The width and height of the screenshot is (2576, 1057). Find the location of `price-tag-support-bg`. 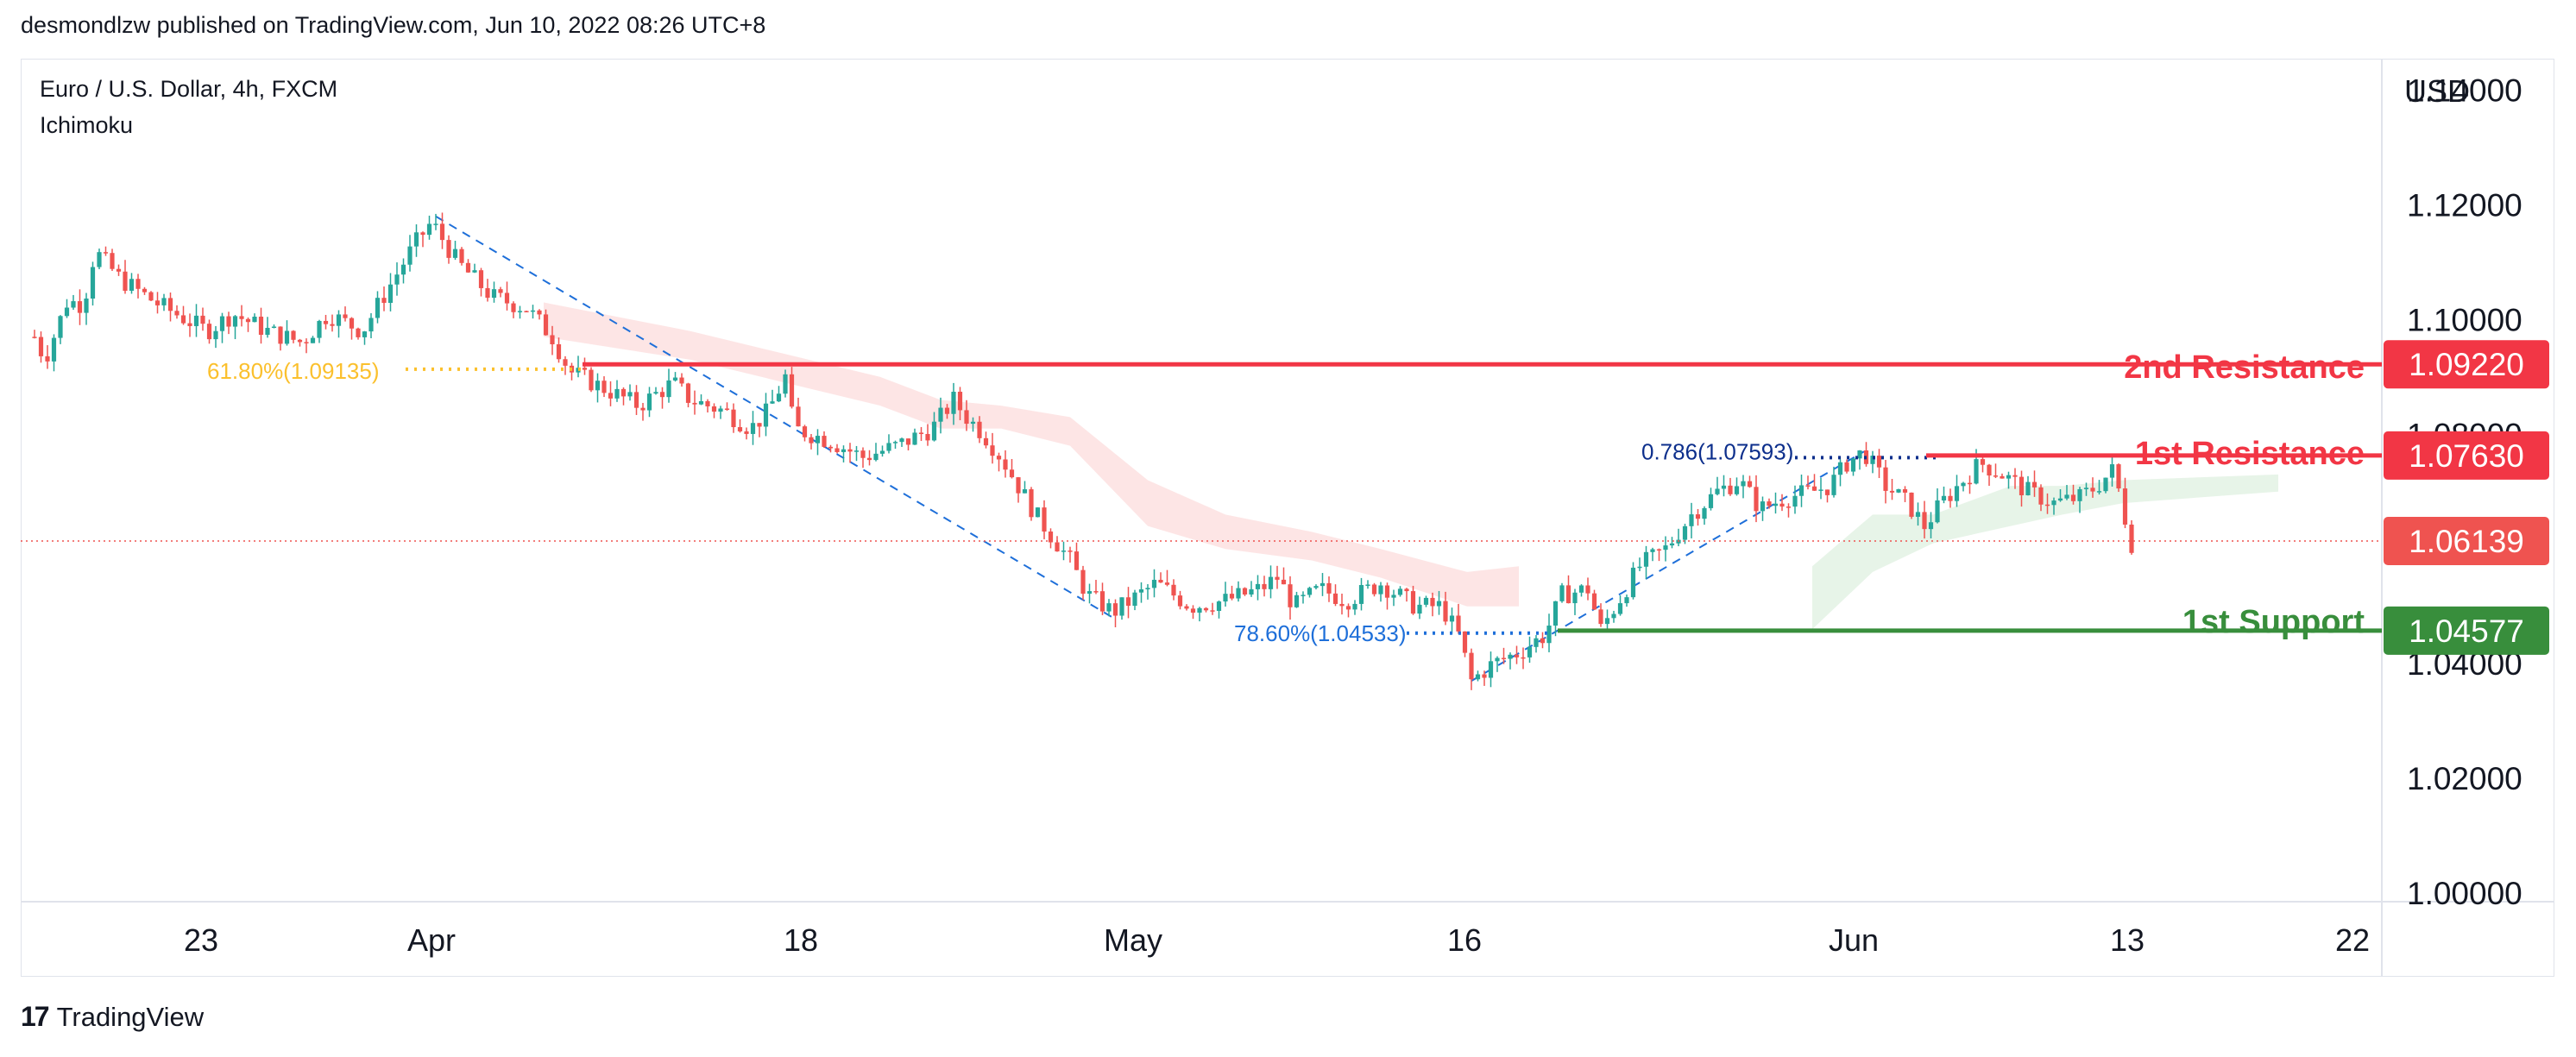

price-tag-support-bg is located at coordinates (2466, 630).